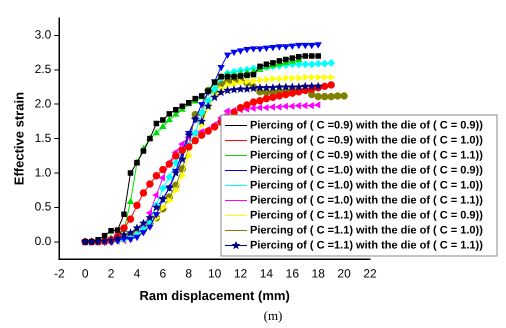 This screenshot has width=506, height=328. What do you see at coordinates (273, 316) in the screenshot?
I see `text: (m)` at bounding box center [273, 316].